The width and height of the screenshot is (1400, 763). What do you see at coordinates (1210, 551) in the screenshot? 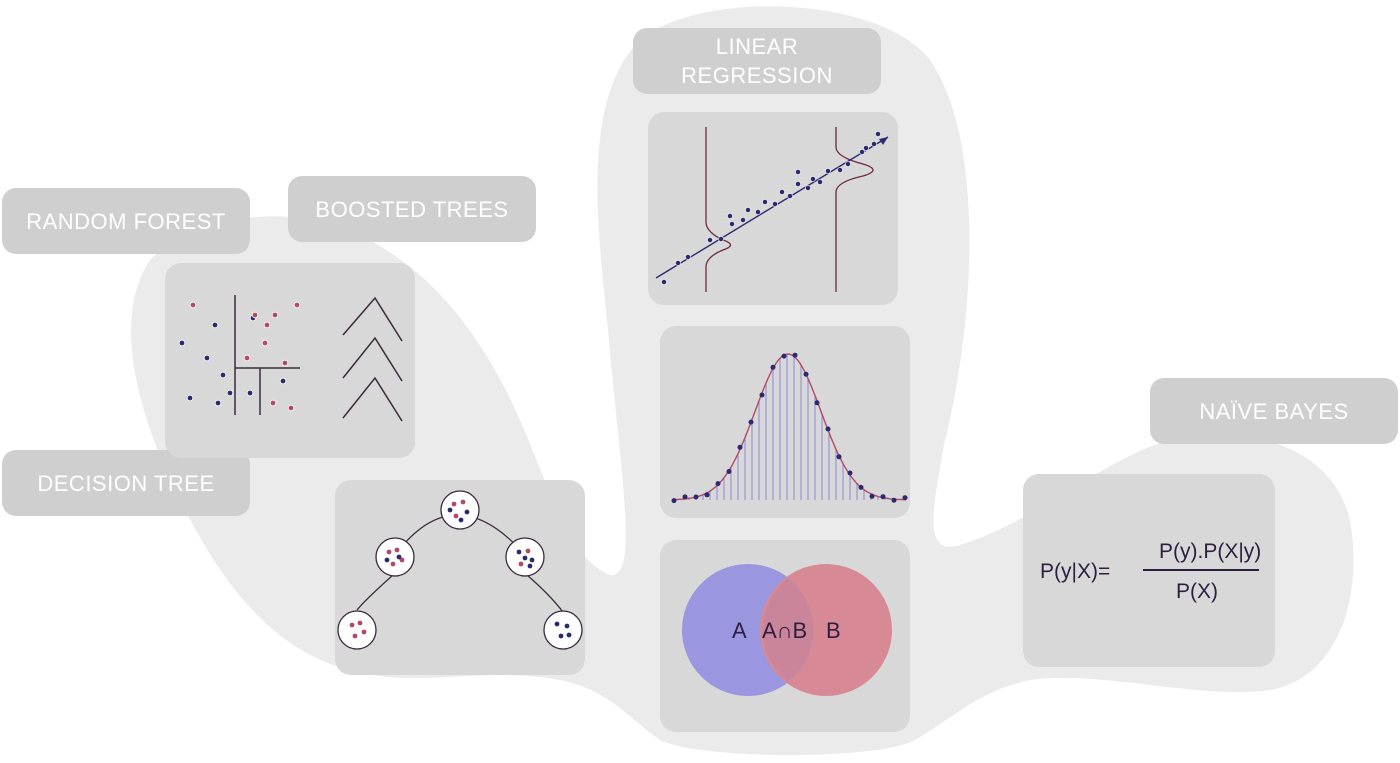
I see `formula-numerator: P(y).P(X|y)` at bounding box center [1210, 551].